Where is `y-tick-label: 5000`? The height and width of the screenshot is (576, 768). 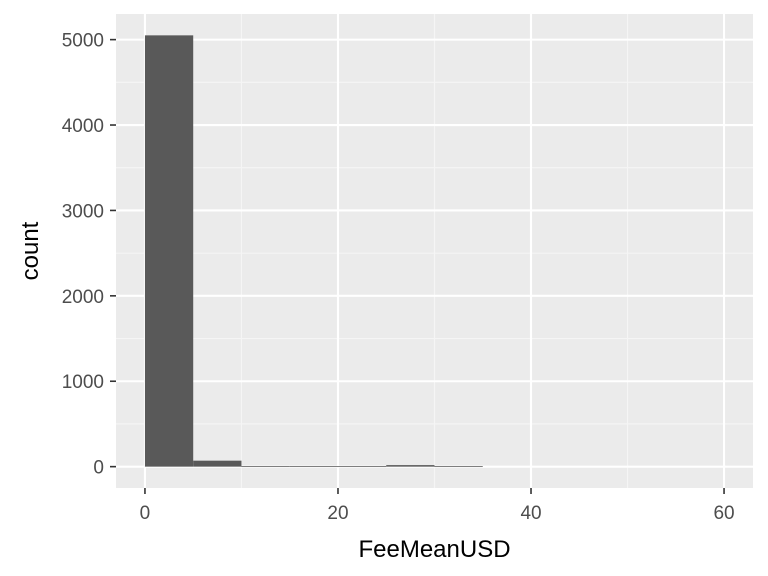 y-tick-label: 5000 is located at coordinates (83, 41).